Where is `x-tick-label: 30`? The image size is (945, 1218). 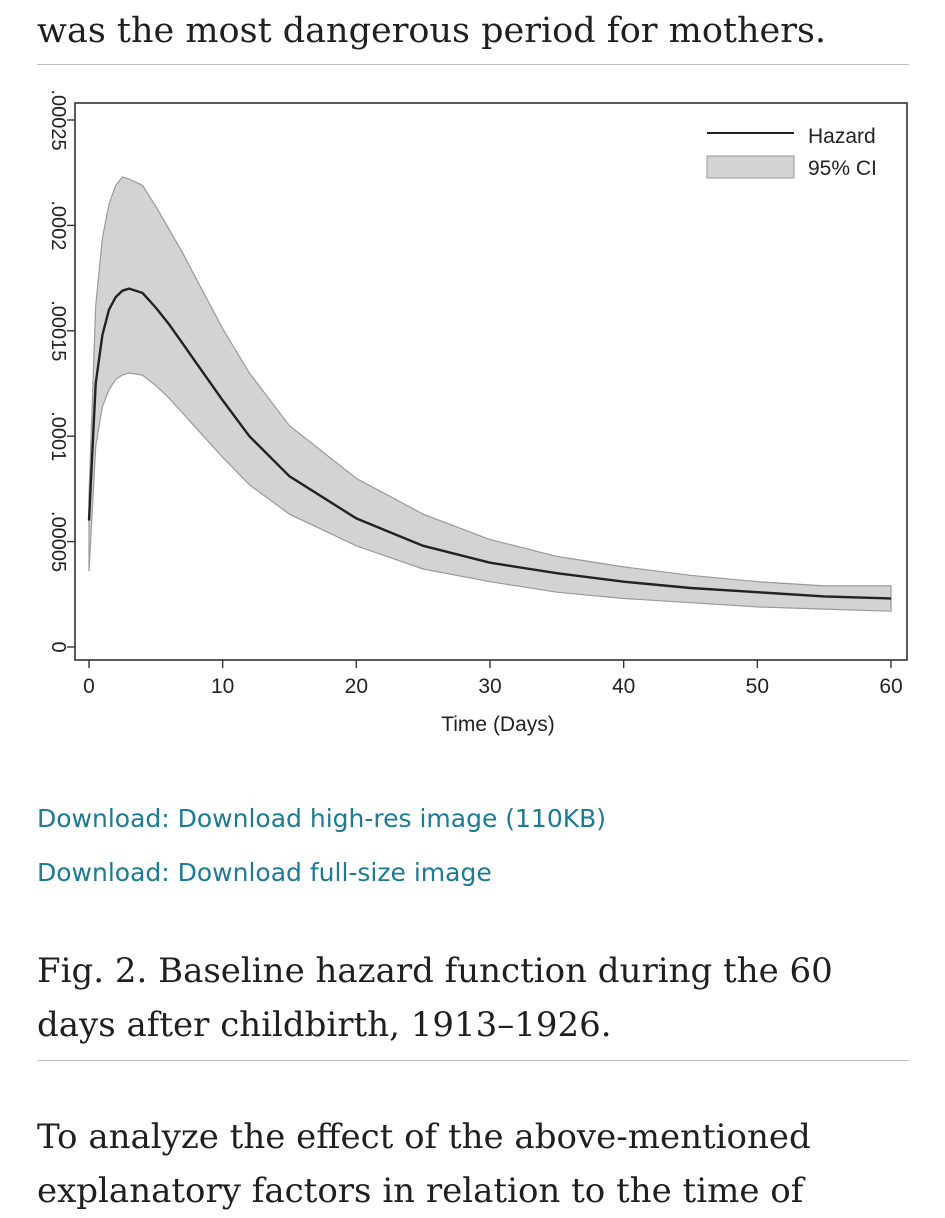
x-tick-label: 30 is located at coordinates (489, 686).